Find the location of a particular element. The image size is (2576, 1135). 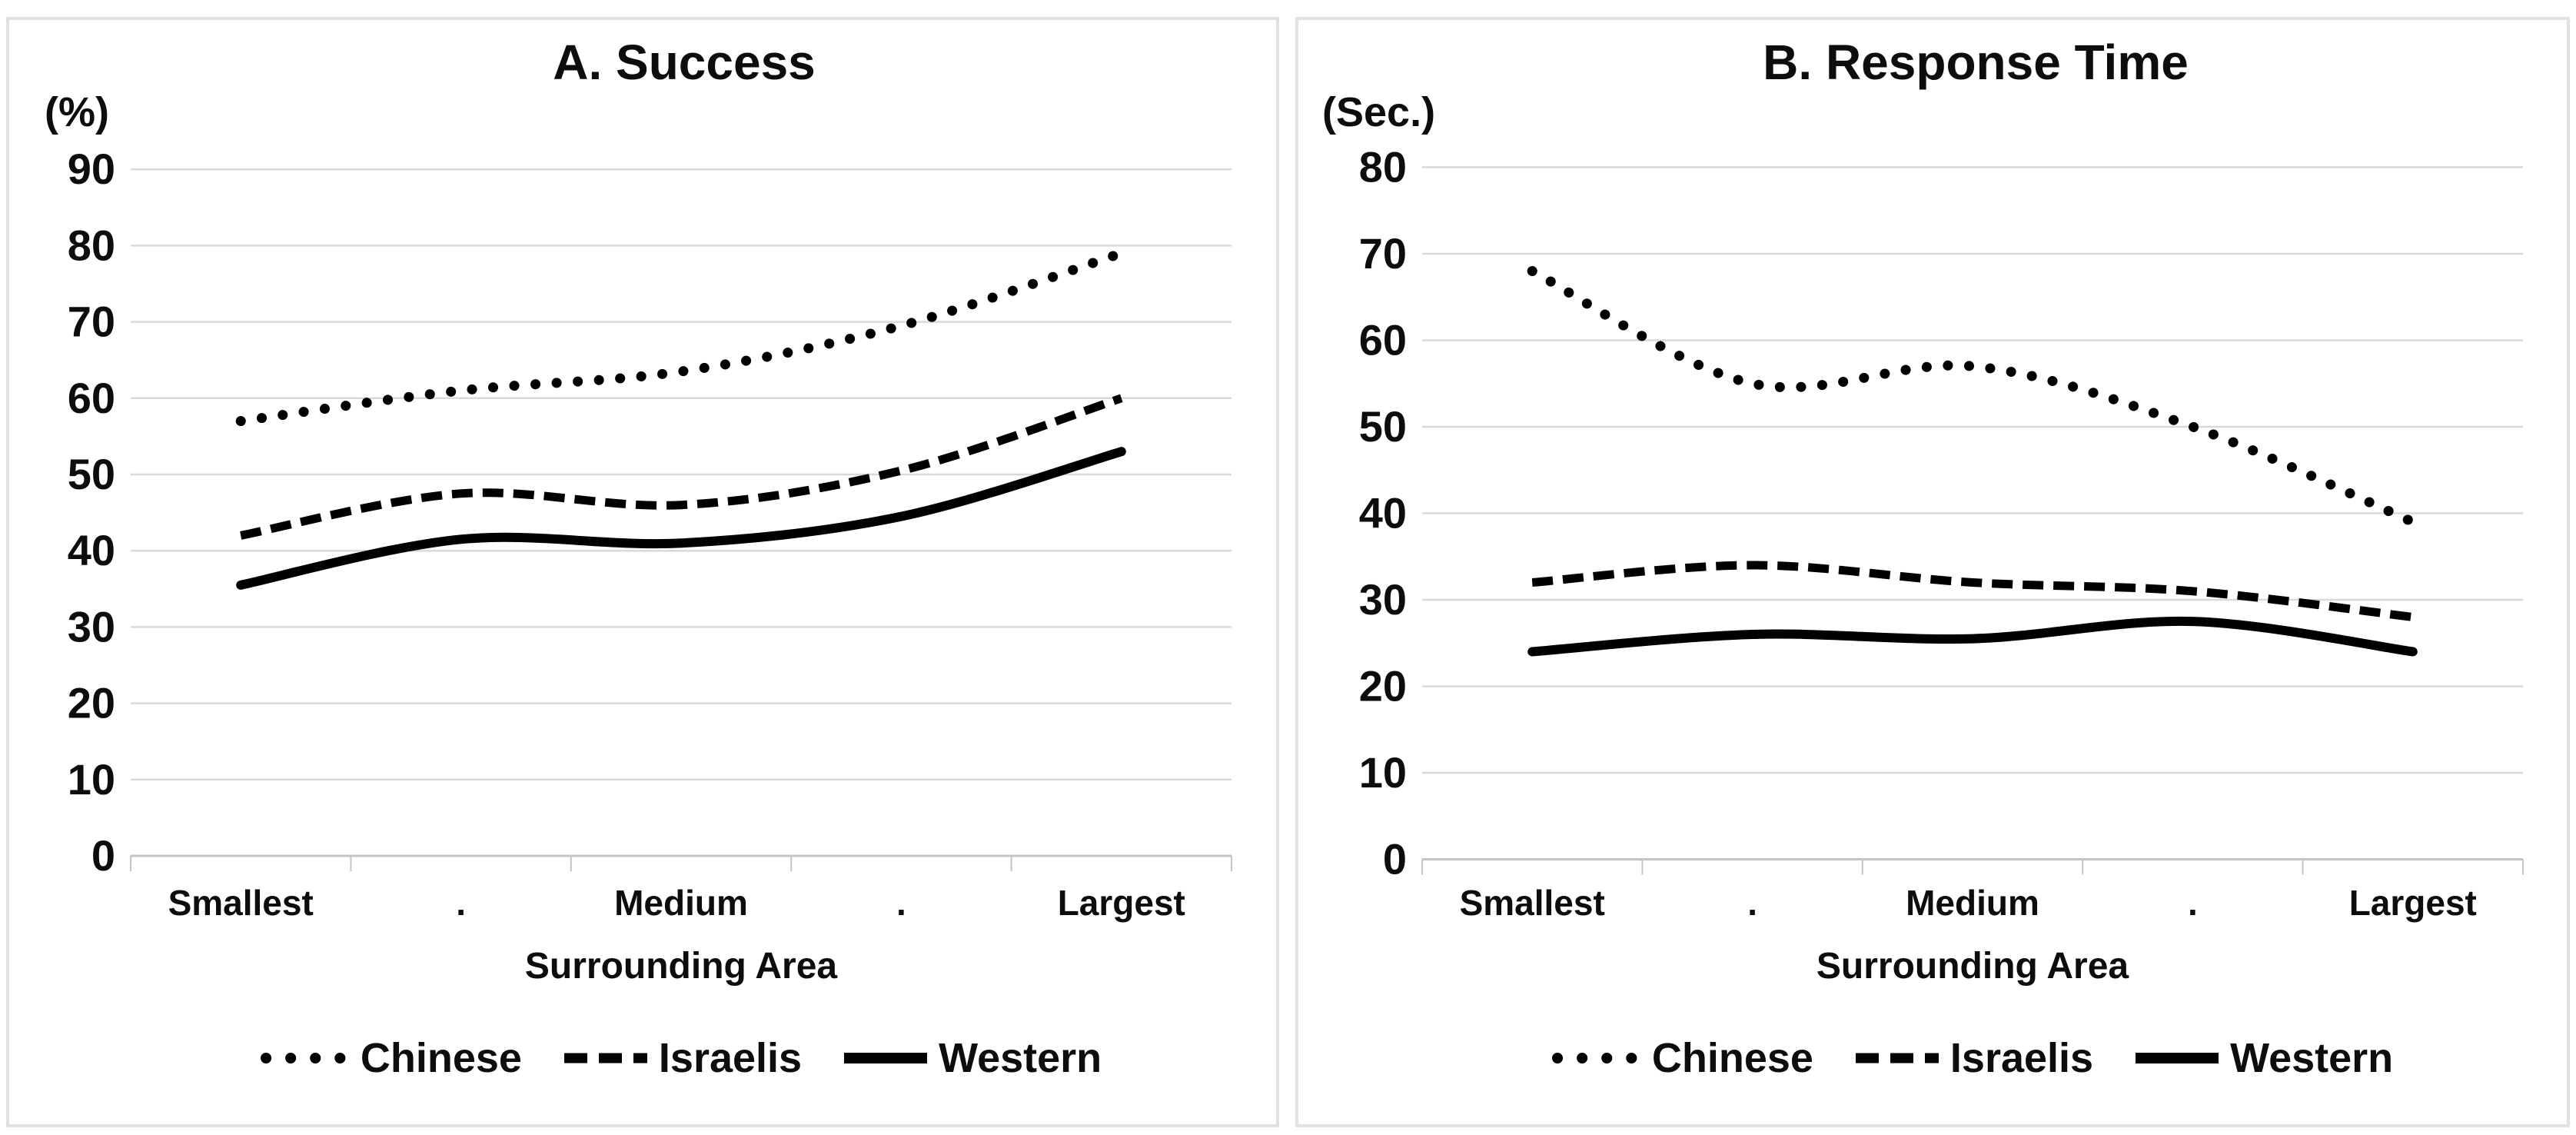

legend-success: Chinese Israelis Western is located at coordinates (681, 1058).